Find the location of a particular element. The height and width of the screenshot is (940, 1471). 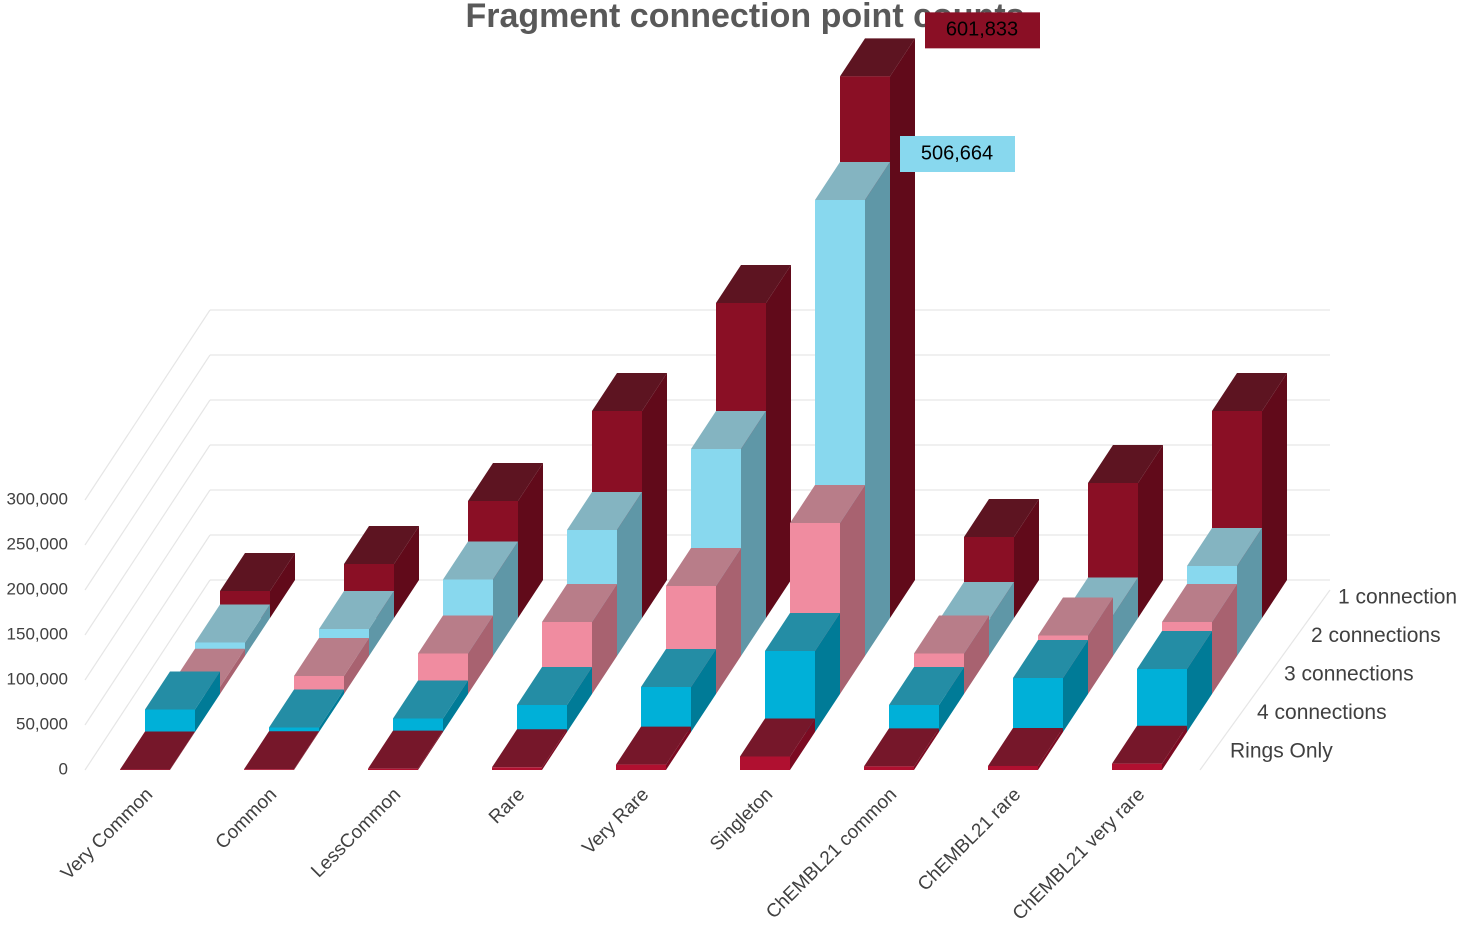

x-tick-label: ChEMBL21 very rare is located at coordinates (1079, 854).